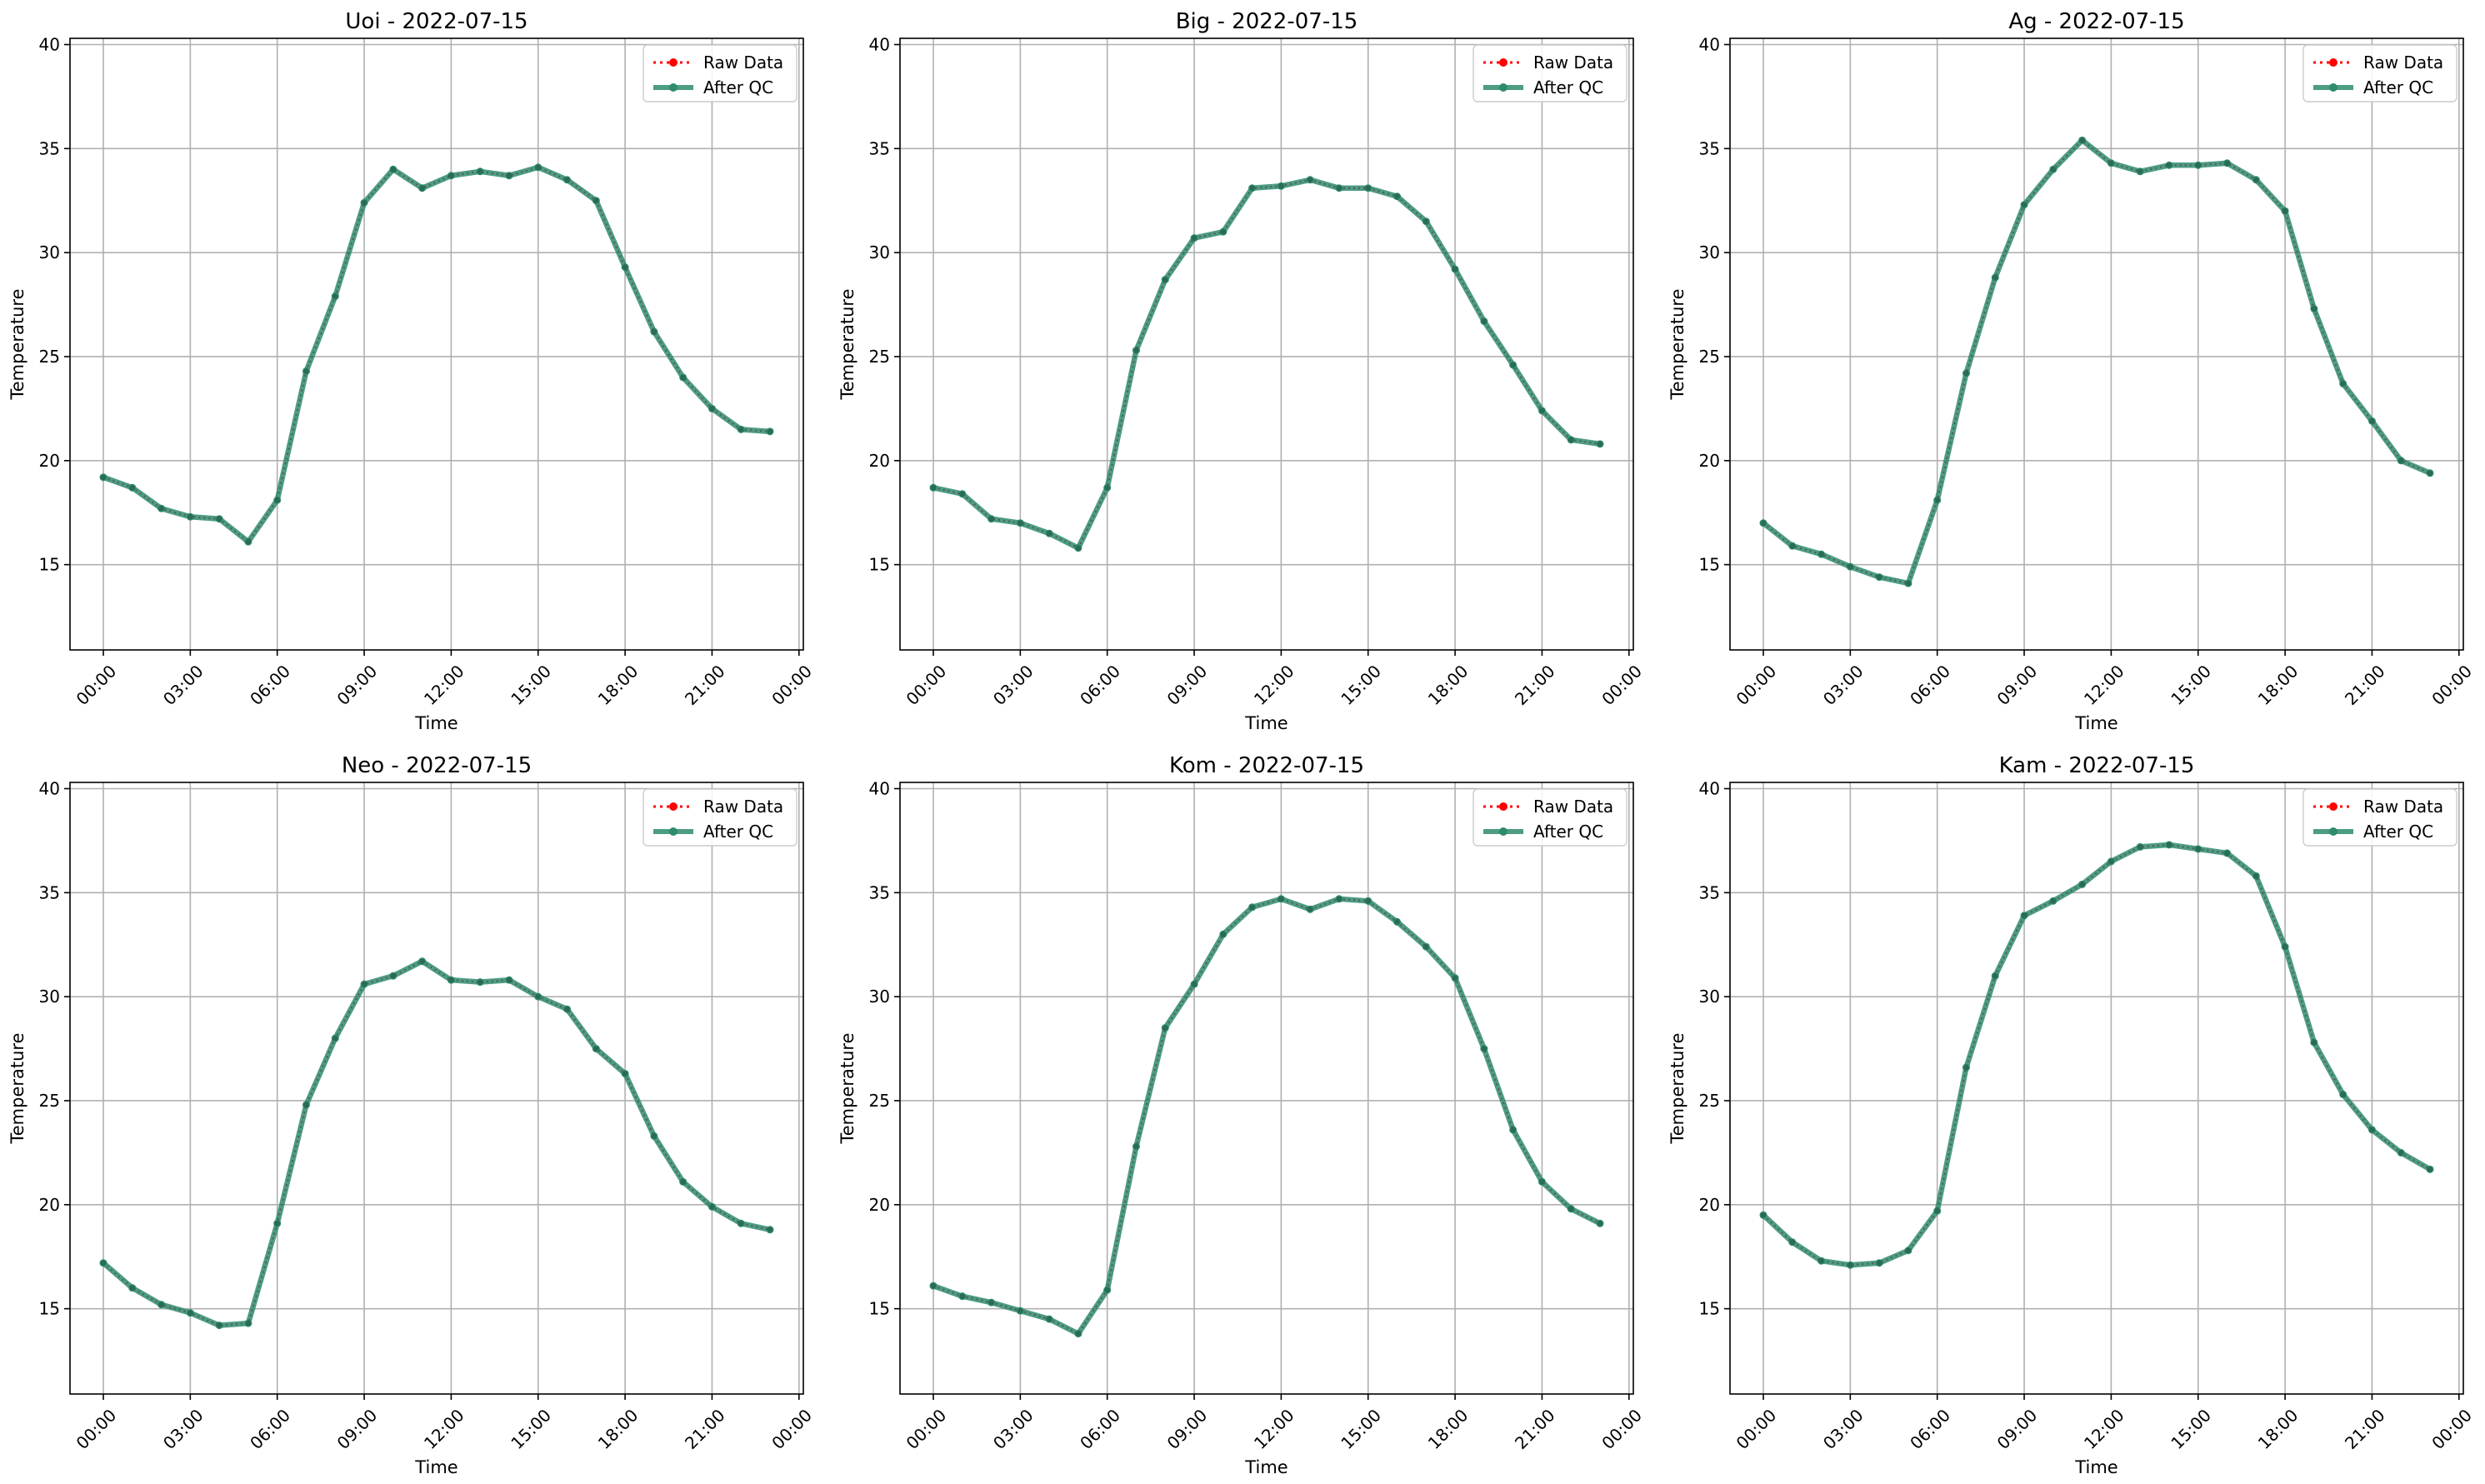 The width and height of the screenshot is (2485, 1484). Describe the element at coordinates (848, 344) in the screenshot. I see `y-axis-label: Temperature` at that location.